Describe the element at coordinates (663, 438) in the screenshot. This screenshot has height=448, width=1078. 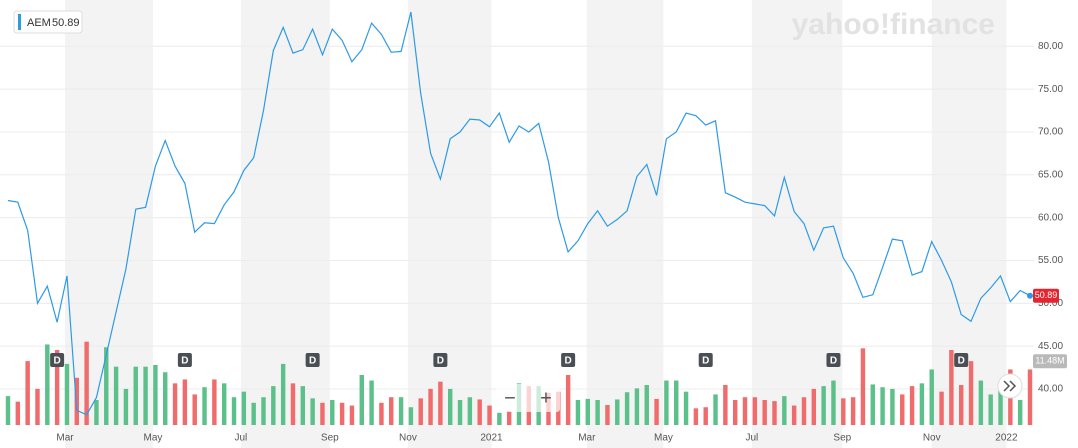
I see `x-tick-label: May` at that location.